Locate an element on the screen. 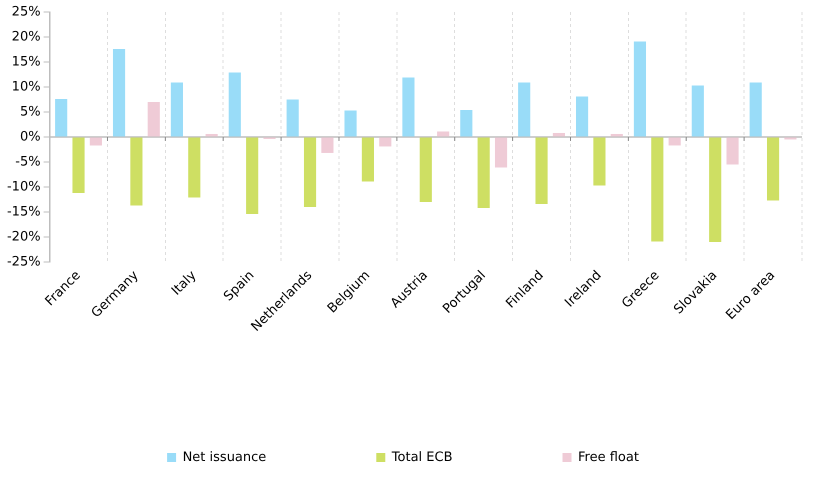  y-tick-label: 15% is located at coordinates (26, 62).